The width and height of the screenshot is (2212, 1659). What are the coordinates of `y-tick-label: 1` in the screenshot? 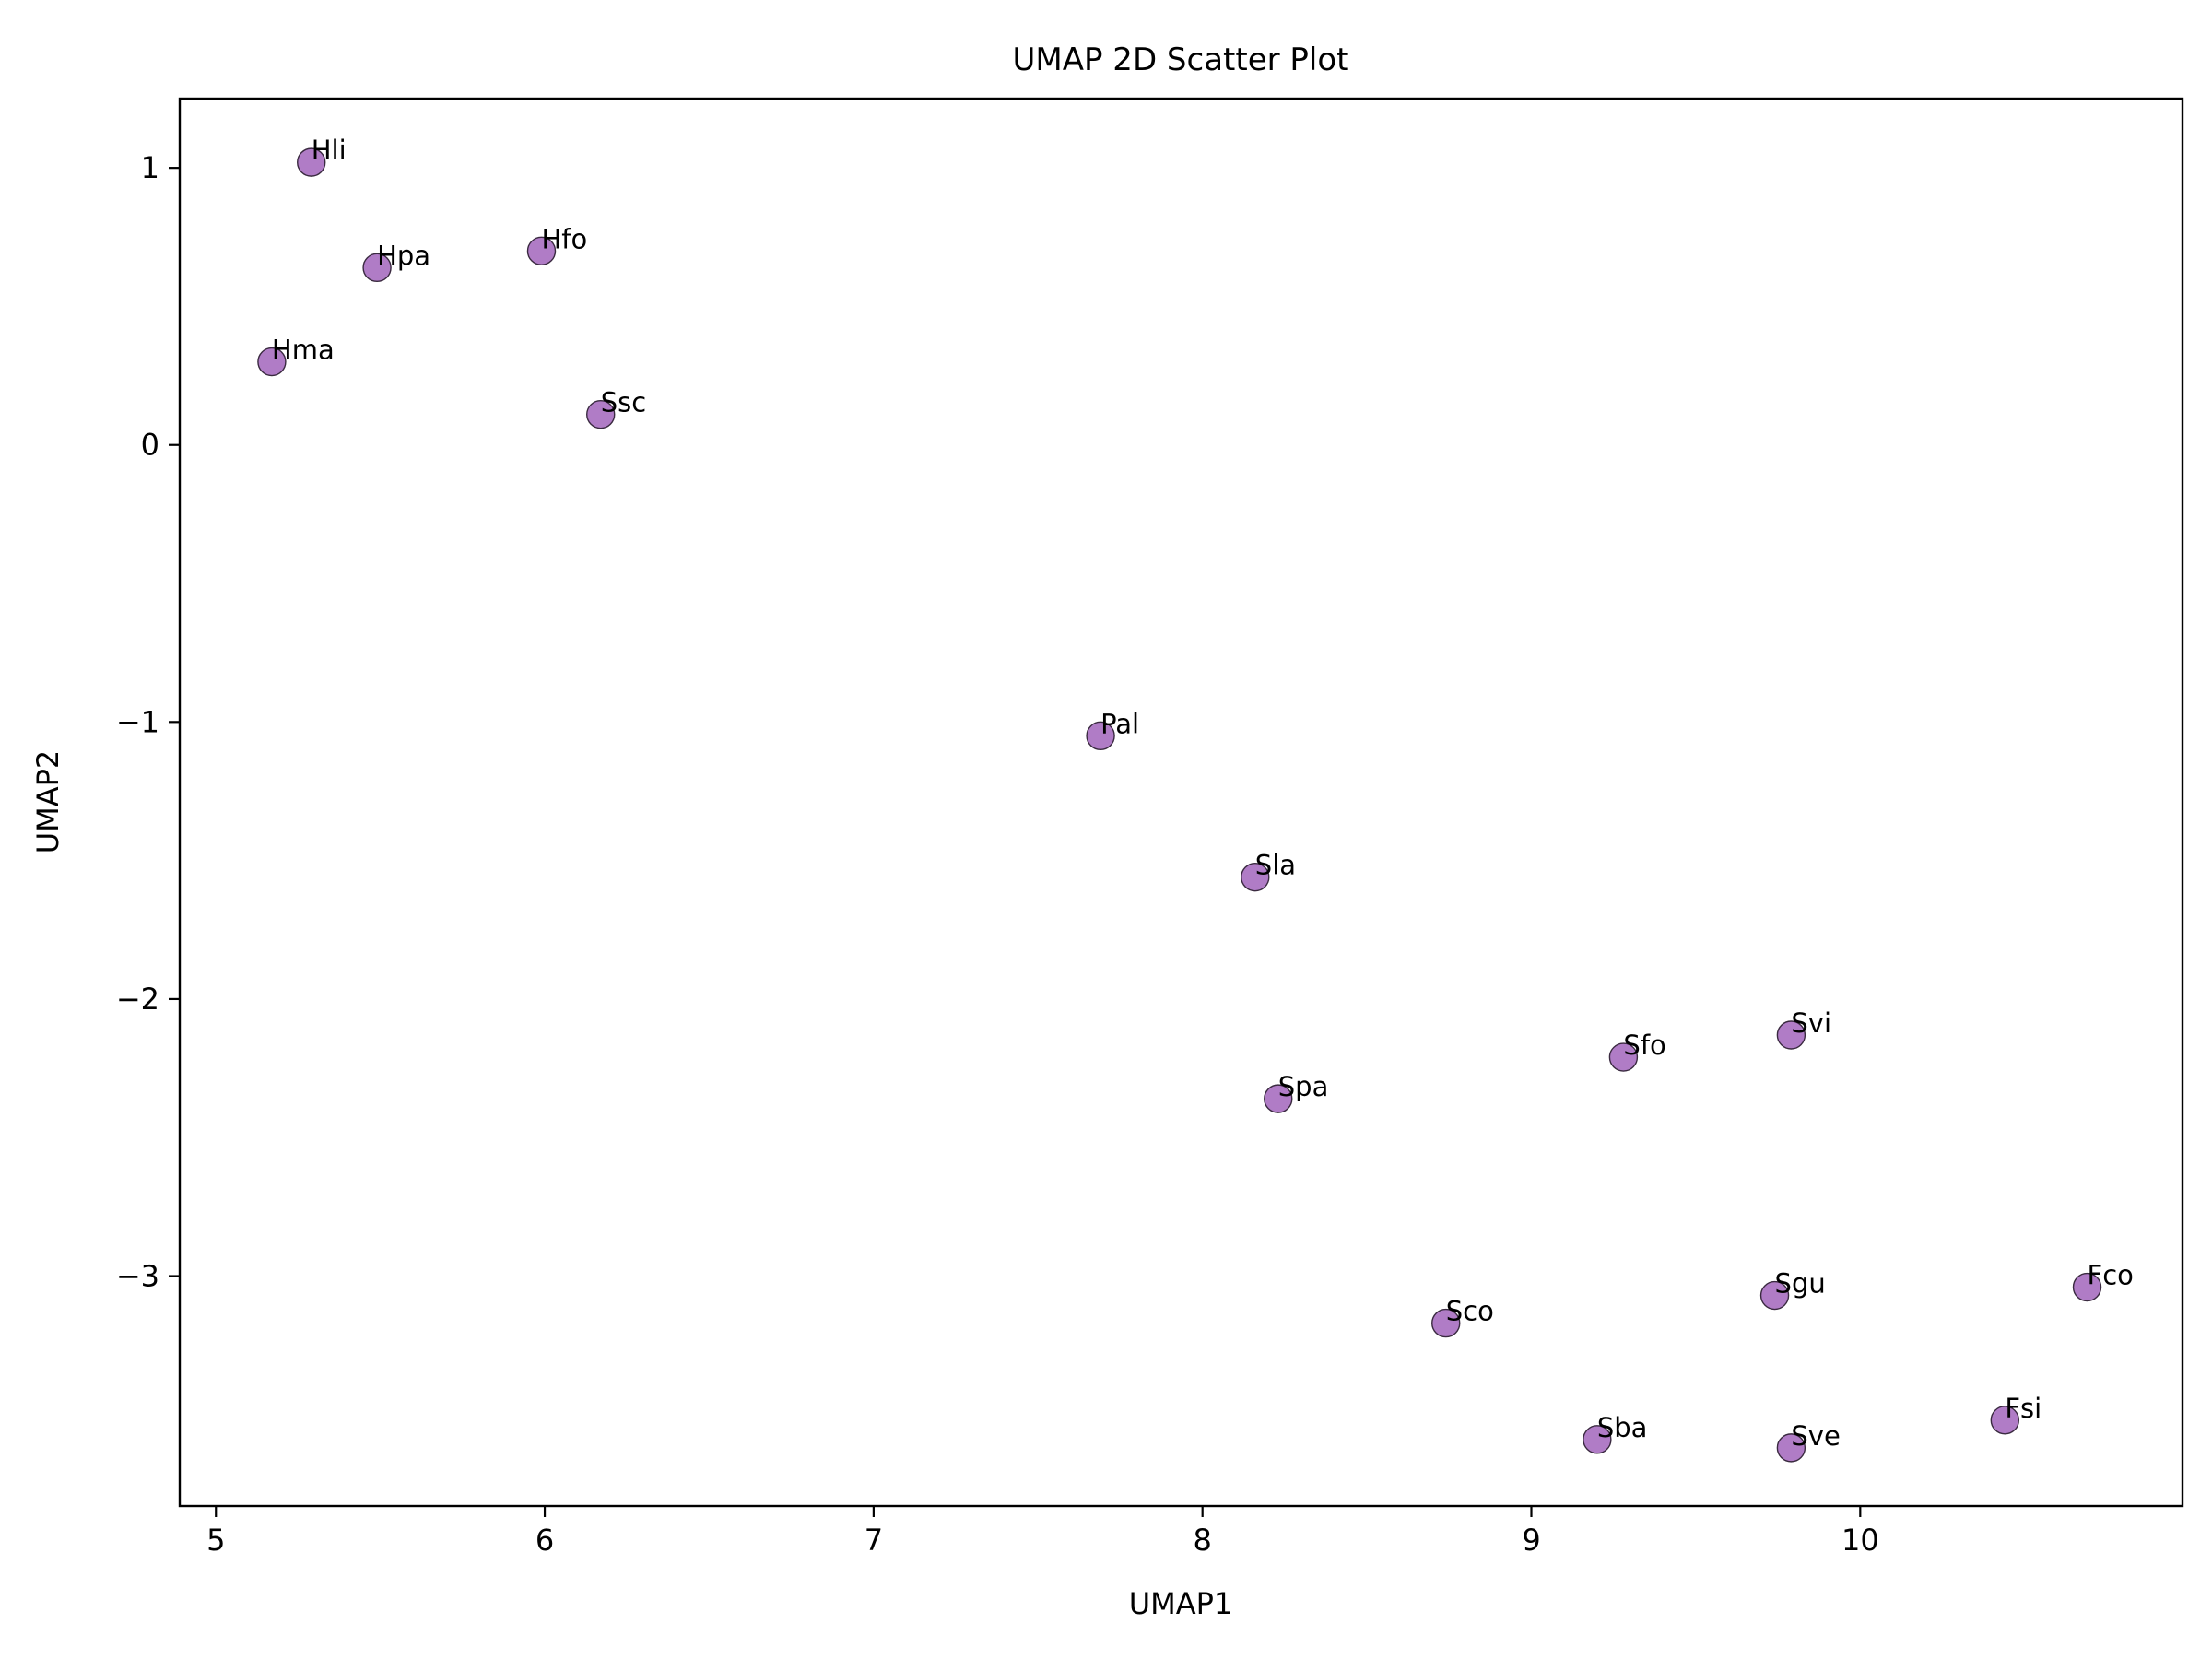 It's located at (150, 167).